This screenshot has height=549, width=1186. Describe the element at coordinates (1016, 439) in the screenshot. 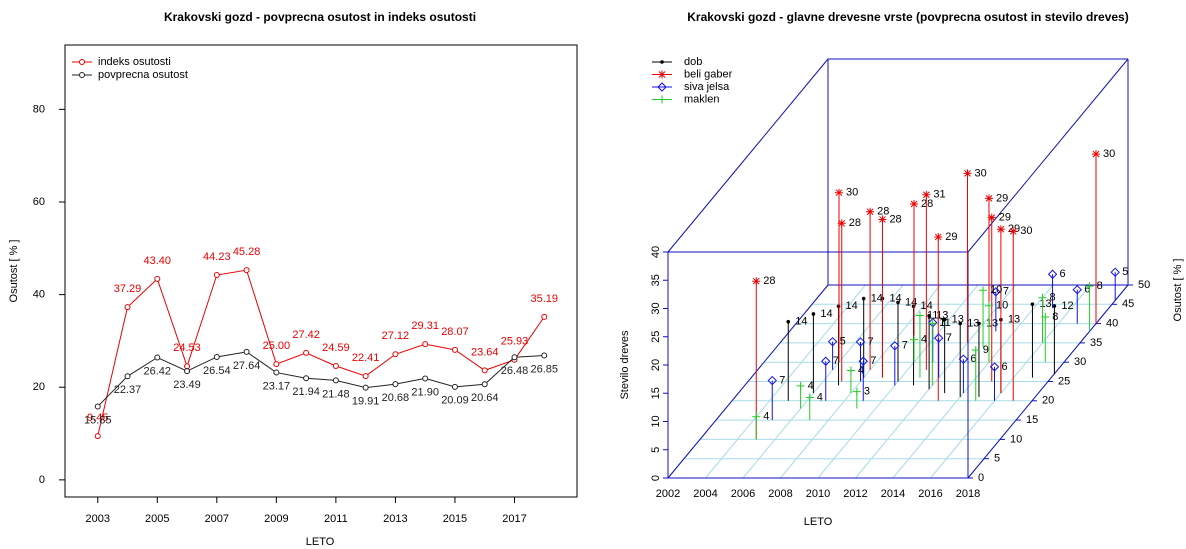

I see `y-tick-label: 10` at that location.